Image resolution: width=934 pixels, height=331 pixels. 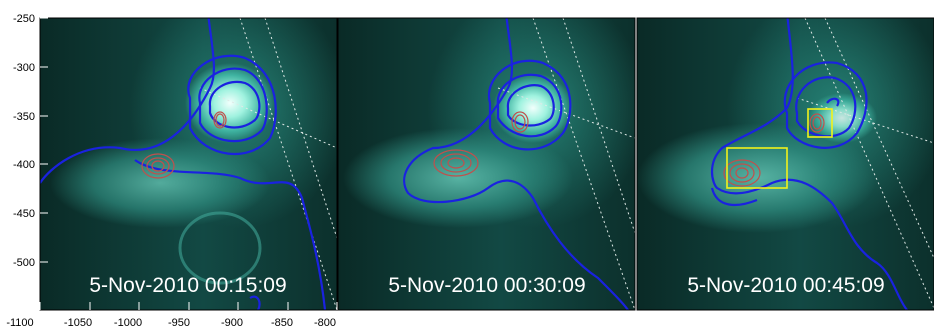 I want to click on y-tick-label: -350, so click(x=24, y=117).